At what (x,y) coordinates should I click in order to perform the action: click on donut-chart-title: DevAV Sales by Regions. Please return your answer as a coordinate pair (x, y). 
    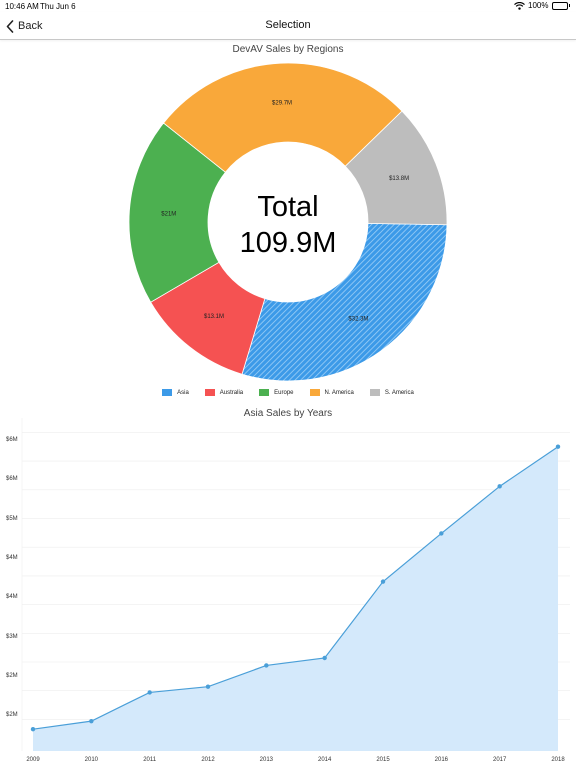
    Looking at the image, I should click on (288, 49).